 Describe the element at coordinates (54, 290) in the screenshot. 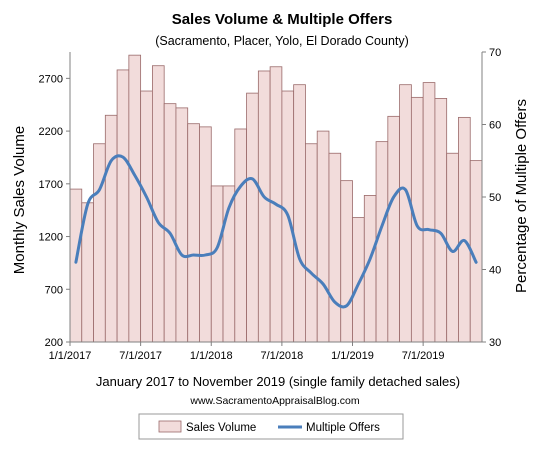

I see `y-tick-label: 700` at that location.